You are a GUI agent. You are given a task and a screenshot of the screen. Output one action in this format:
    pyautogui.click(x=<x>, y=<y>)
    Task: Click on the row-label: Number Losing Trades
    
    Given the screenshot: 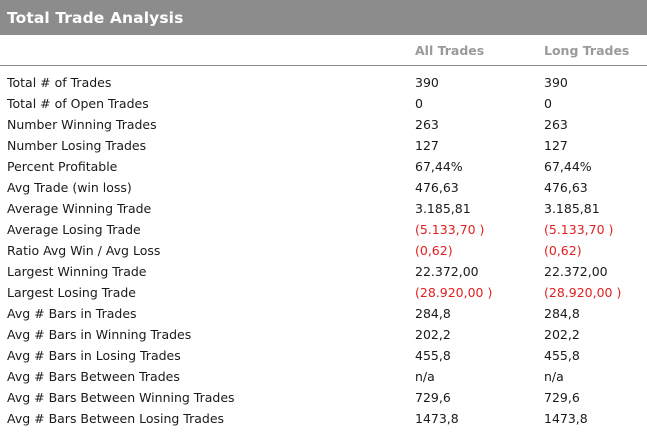 What is the action you would take?
    pyautogui.click(x=77, y=145)
    